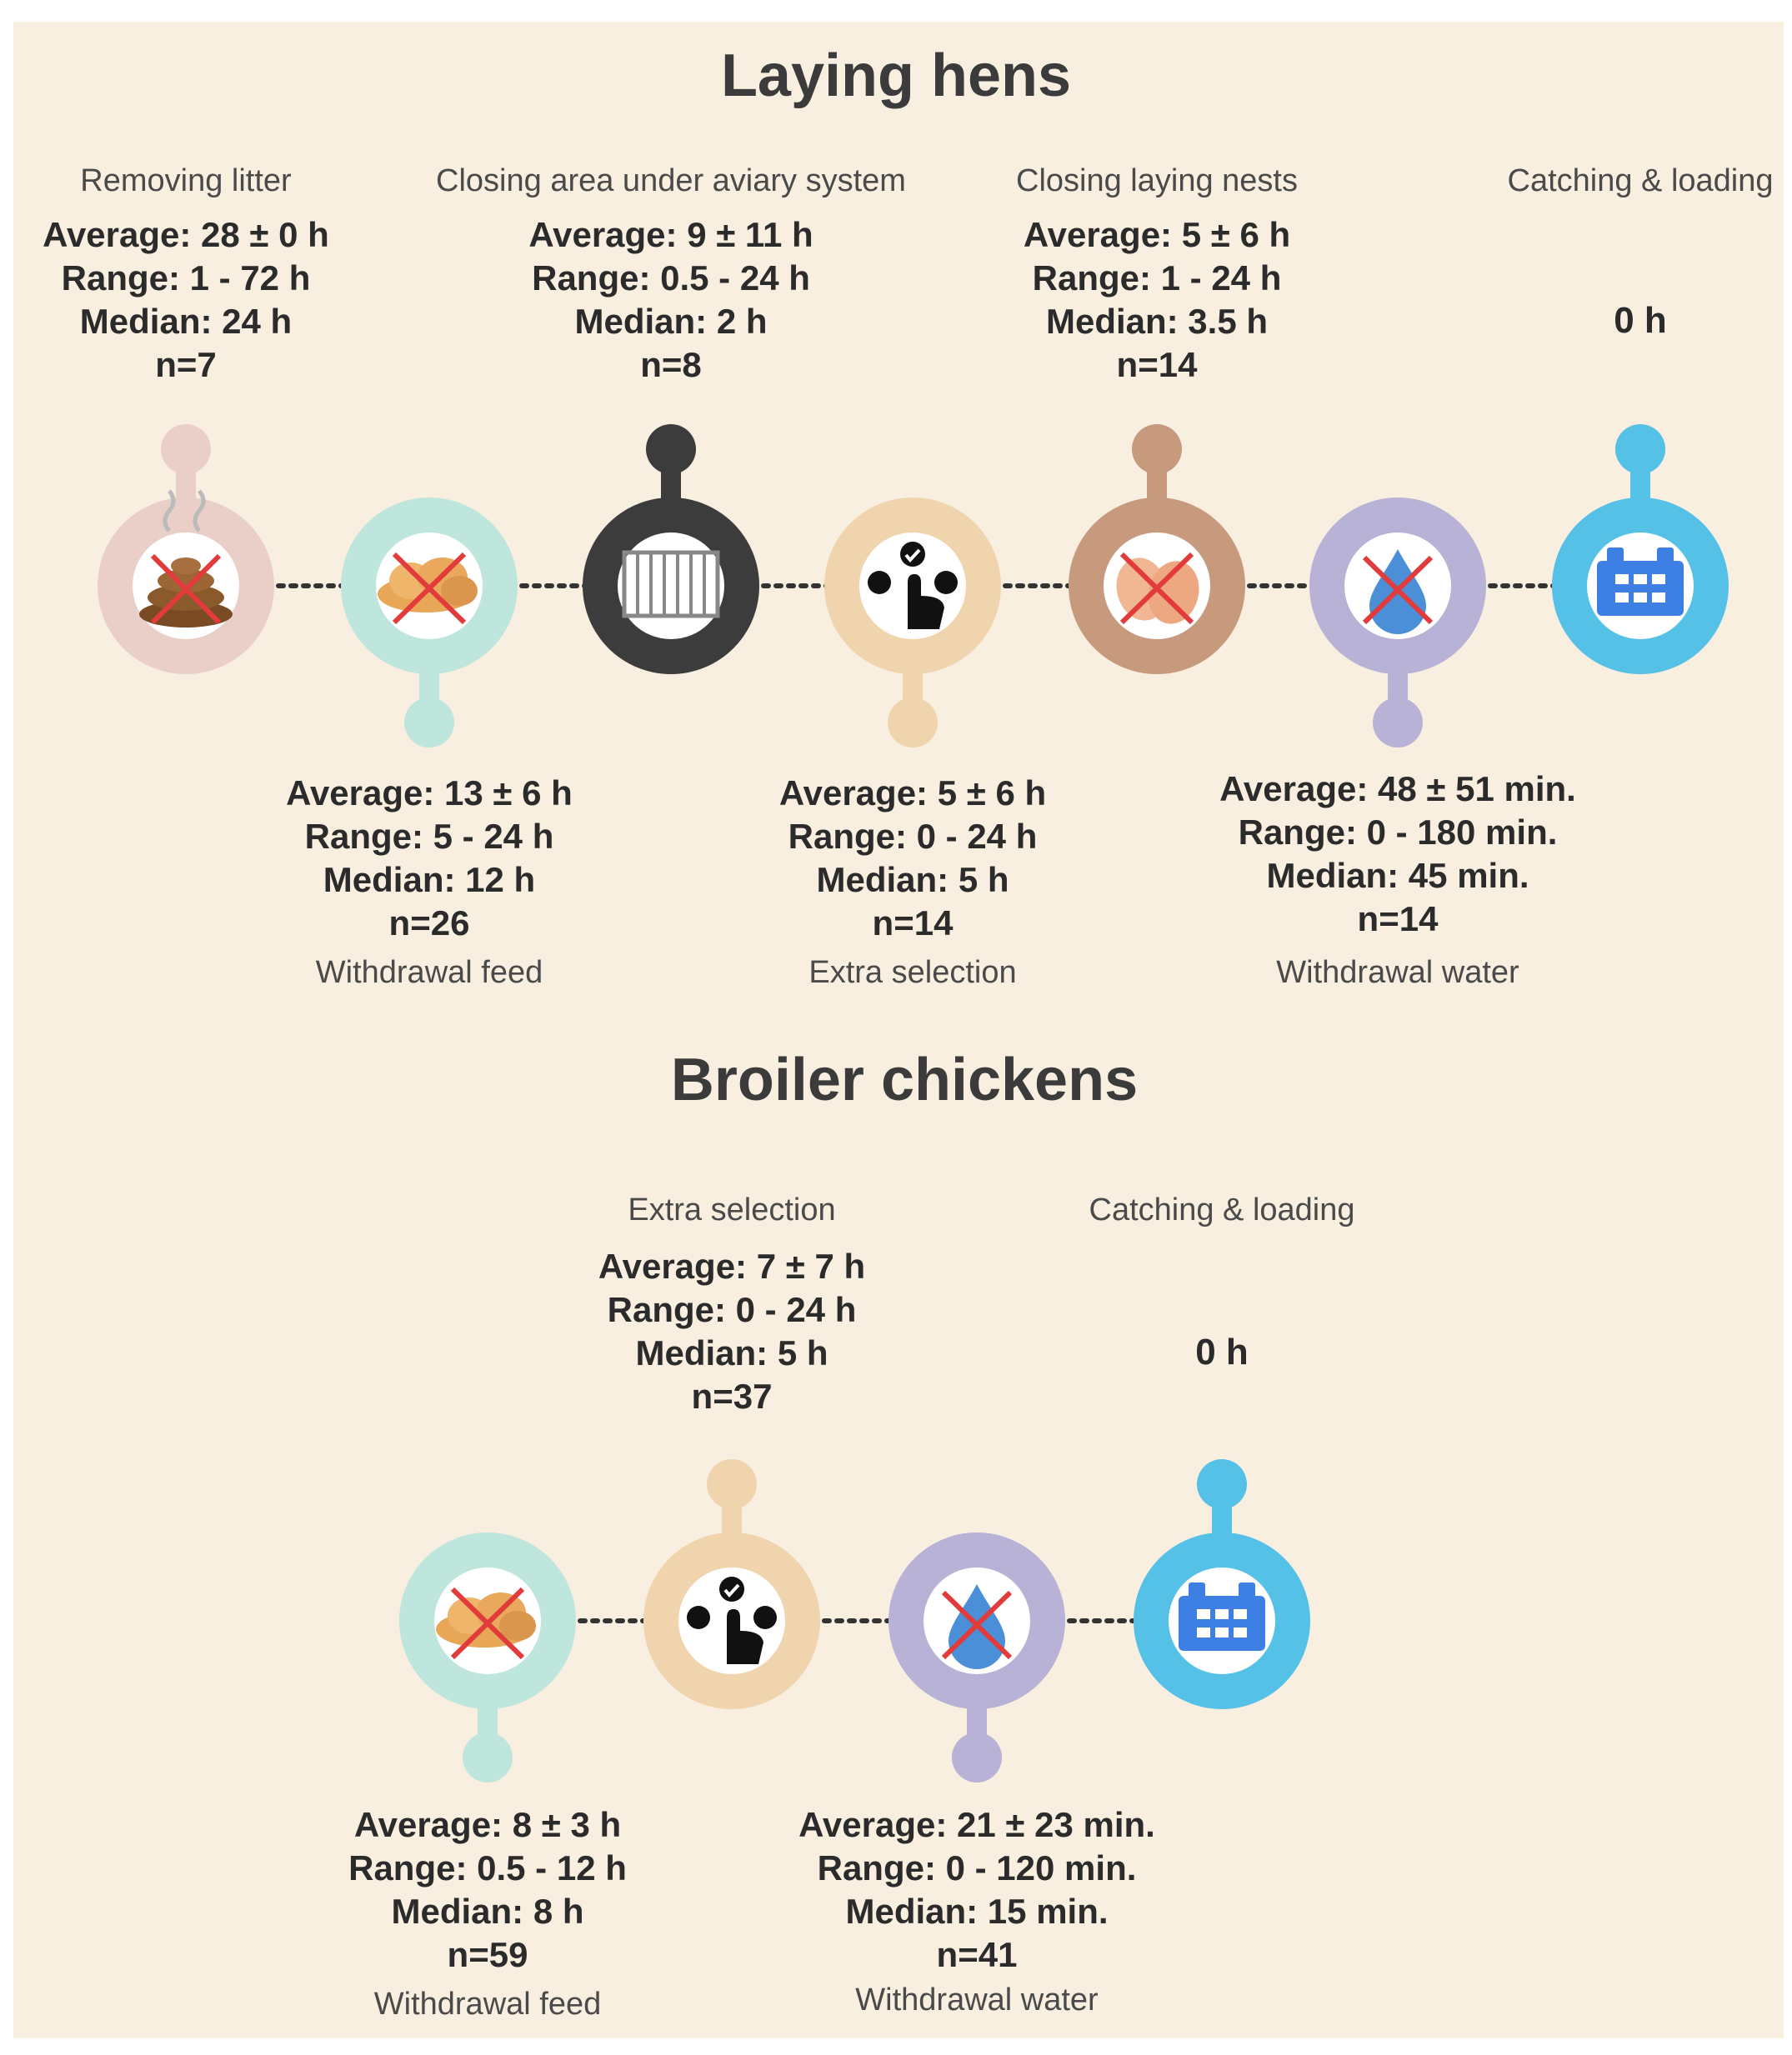  What do you see at coordinates (186, 234) in the screenshot?
I see `stat-avg: Average: 28 ± 0 h` at bounding box center [186, 234].